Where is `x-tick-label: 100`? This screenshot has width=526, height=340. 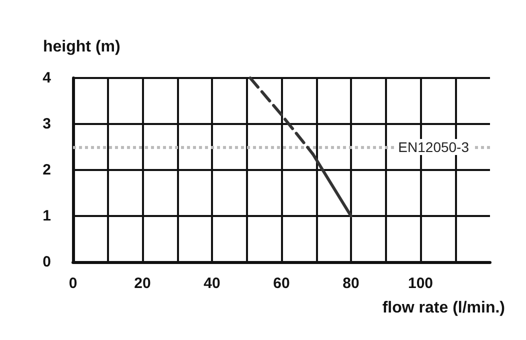 x-tick-label: 100 is located at coordinates (421, 283).